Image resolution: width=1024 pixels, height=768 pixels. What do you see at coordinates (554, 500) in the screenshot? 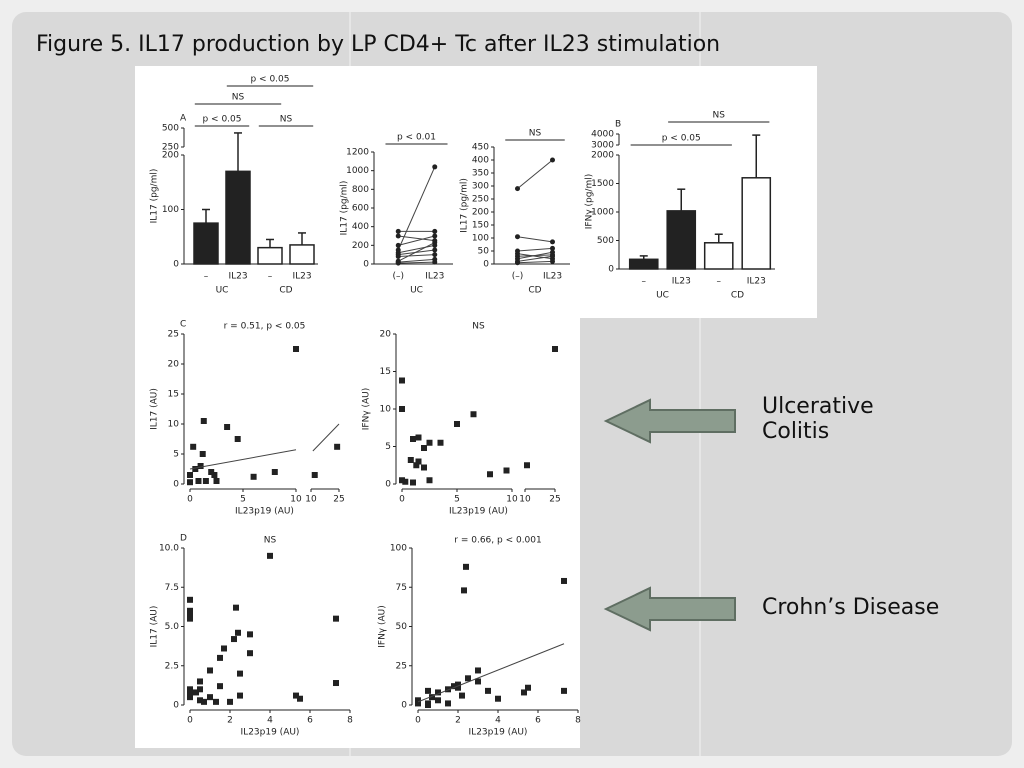
I see `x-tick-label: 25` at bounding box center [554, 500].